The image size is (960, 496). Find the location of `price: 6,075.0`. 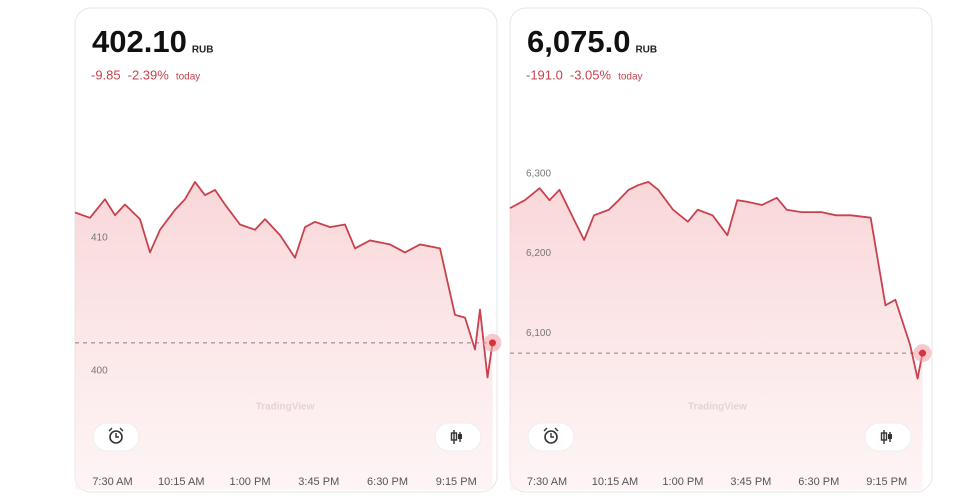

price: 6,075.0 is located at coordinates (578, 41).